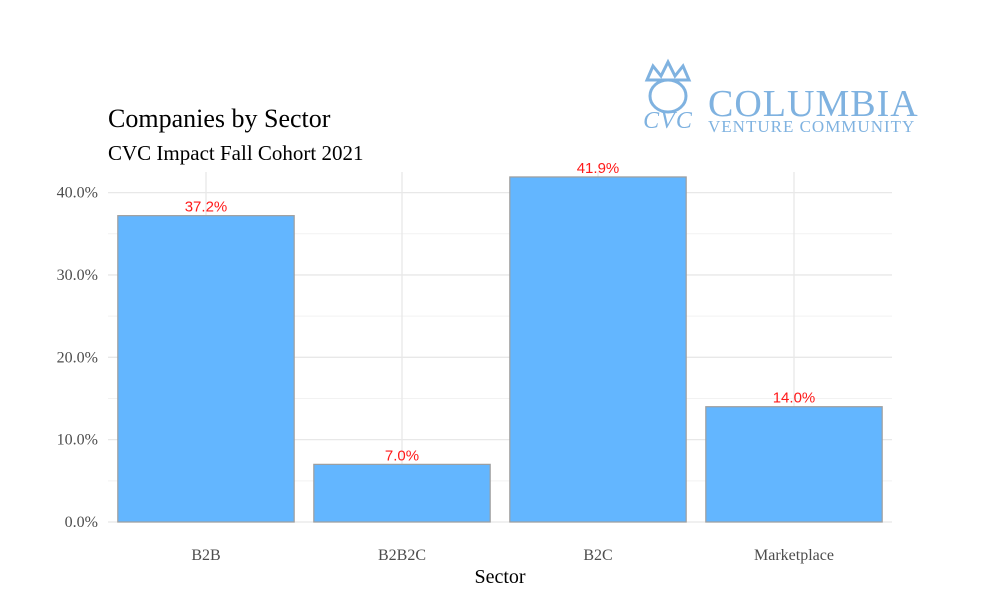  What do you see at coordinates (219, 118) in the screenshot?
I see `chart-title: Companies by Sector` at bounding box center [219, 118].